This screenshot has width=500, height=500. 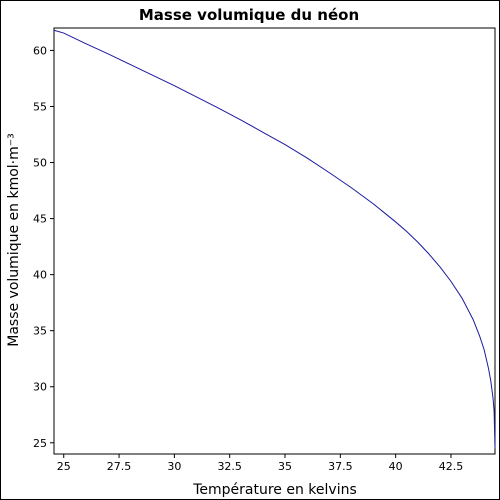 I want to click on y-tick-label: 25, so click(x=40, y=443).